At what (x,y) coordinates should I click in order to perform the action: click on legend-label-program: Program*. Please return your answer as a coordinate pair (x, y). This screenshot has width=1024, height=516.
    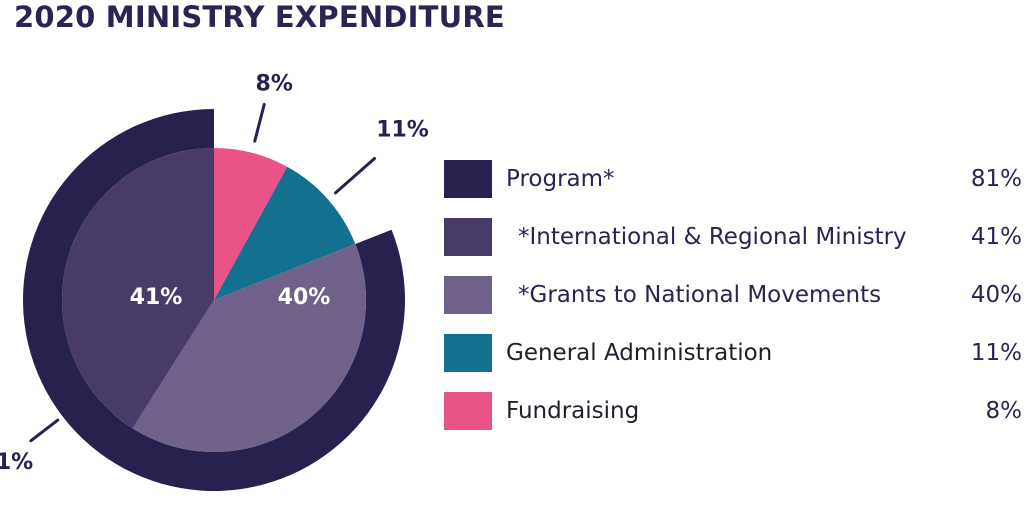
    Looking at the image, I should click on (560, 179).